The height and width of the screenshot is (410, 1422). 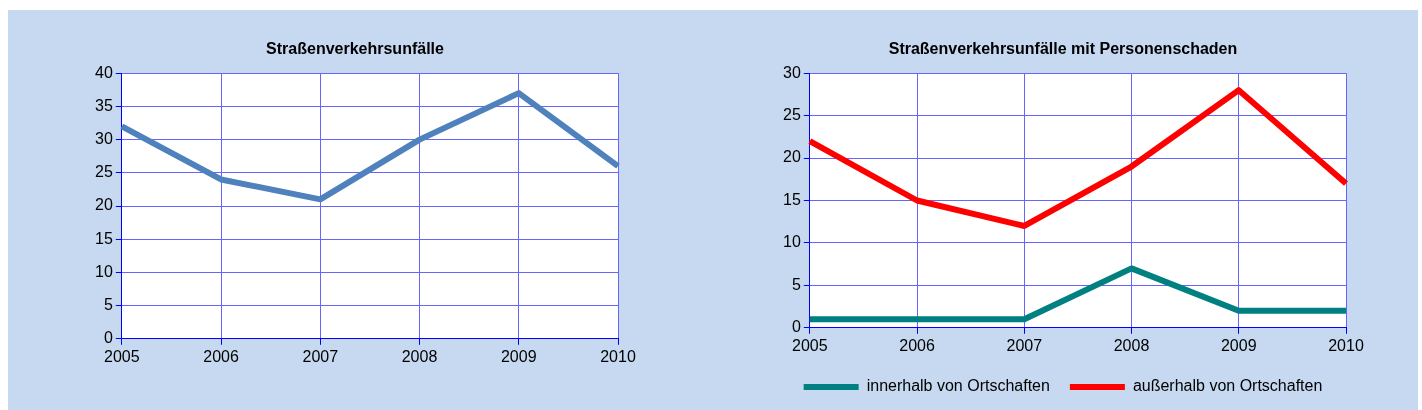 I want to click on chart-title: Straßenverkehrsunfälle mit Personenschaden, so click(x=1063, y=49).